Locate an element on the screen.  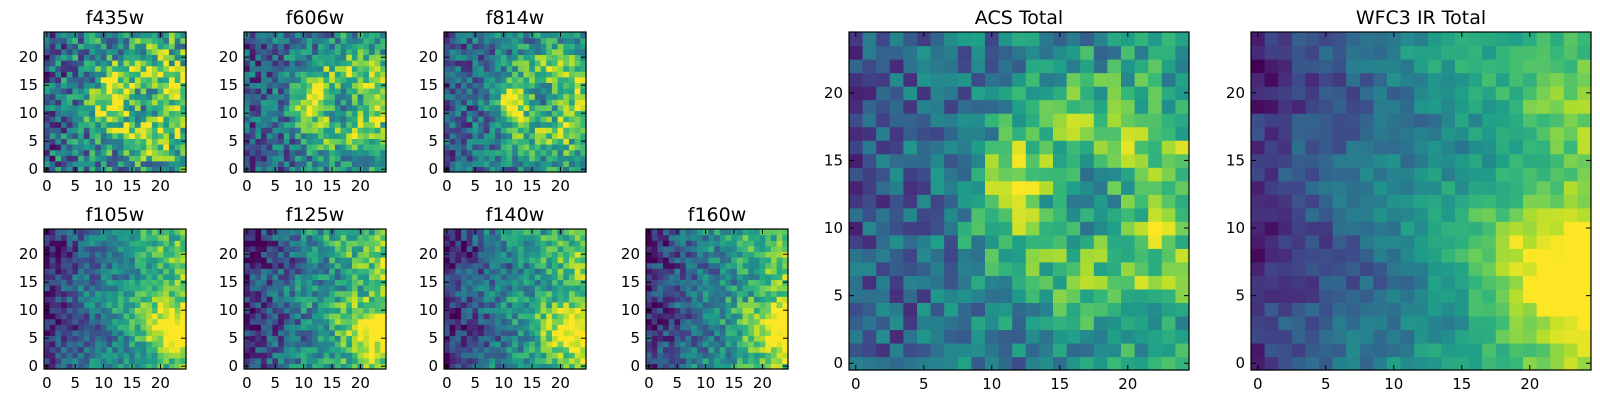
x-tick-label: 15 is located at coordinates (131, 186).